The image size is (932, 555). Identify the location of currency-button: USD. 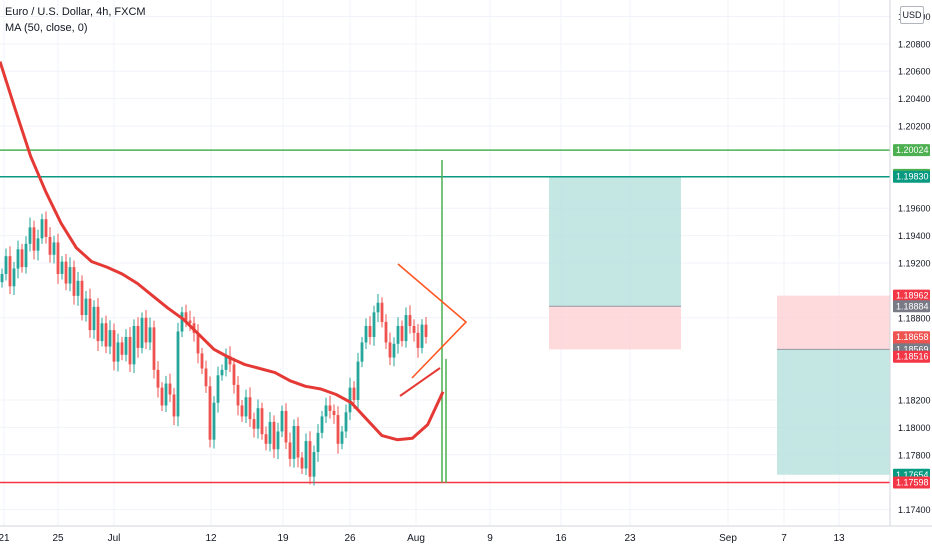
(912, 15).